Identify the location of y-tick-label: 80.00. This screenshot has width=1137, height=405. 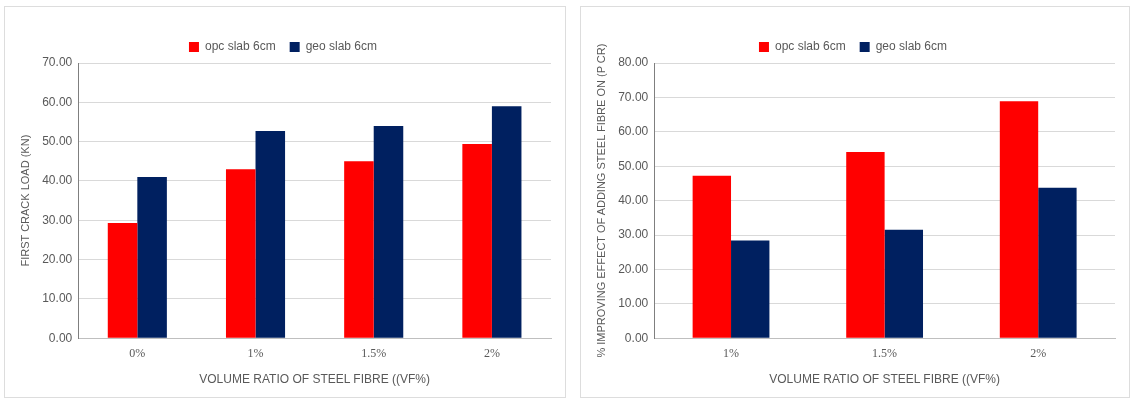
(633, 62).